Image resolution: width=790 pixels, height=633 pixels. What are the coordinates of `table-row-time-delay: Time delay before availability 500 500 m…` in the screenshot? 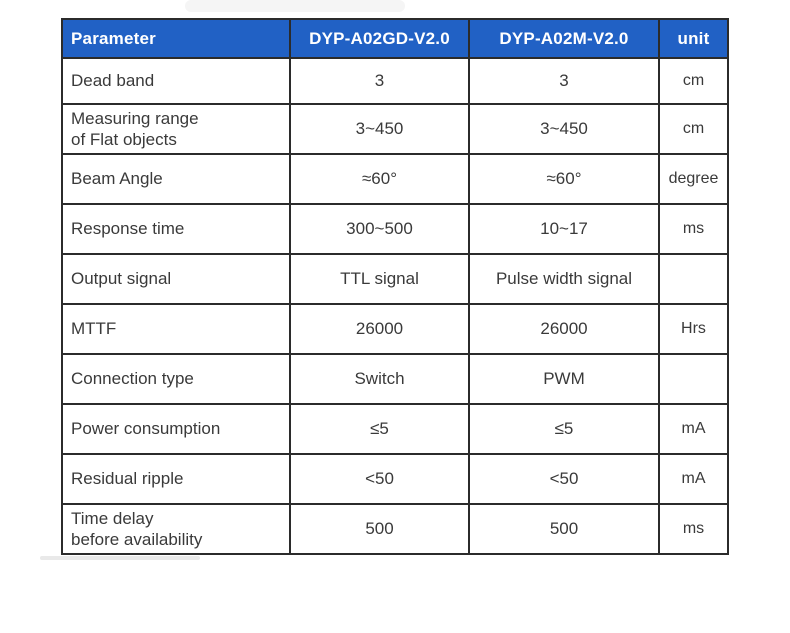 It's located at (395, 529).